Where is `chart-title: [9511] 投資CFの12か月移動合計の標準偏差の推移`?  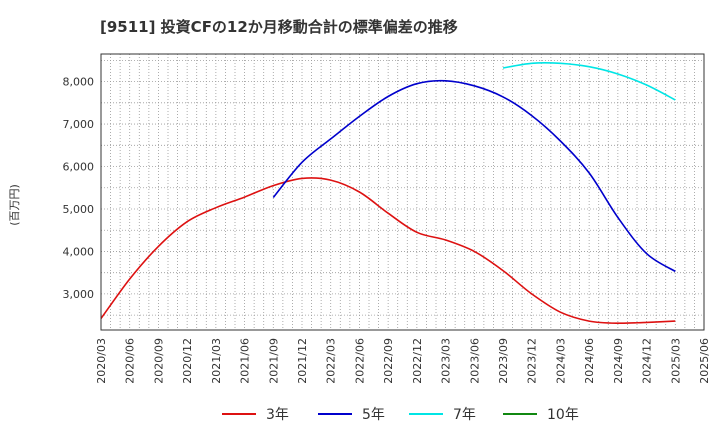 chart-title: [9511] 投資CFの12か月移動合計の標準偏差の推移 is located at coordinates (279, 27).